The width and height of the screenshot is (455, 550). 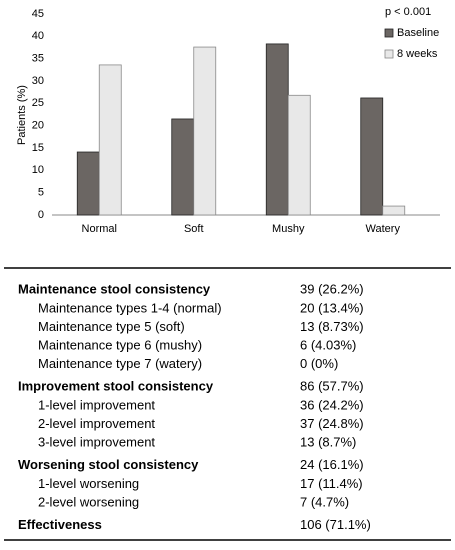 I want to click on group-label: Maintenance stool consistency, so click(x=114, y=288).